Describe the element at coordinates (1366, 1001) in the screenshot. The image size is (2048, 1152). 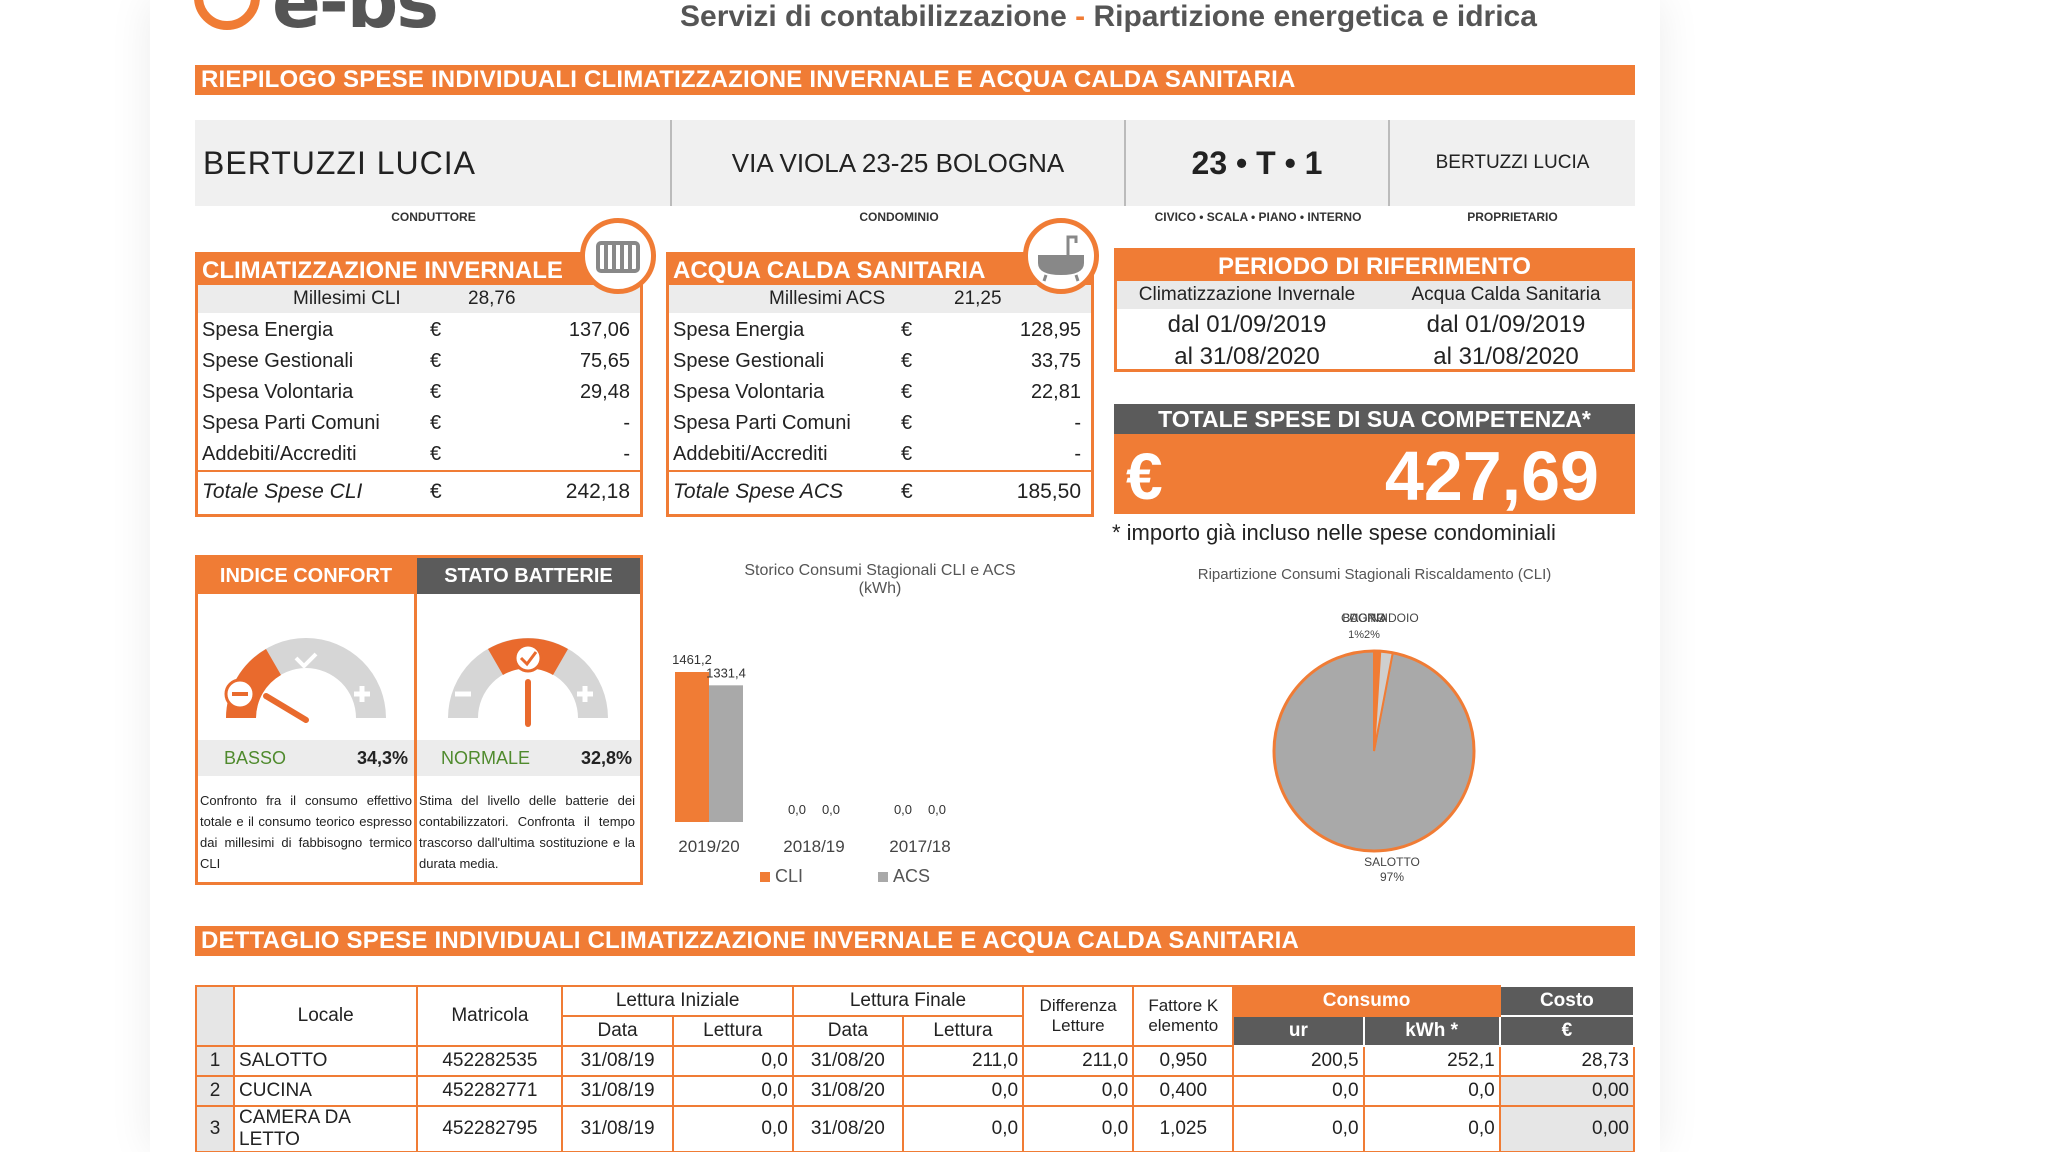
I see `col-consumo: Consumo` at that location.